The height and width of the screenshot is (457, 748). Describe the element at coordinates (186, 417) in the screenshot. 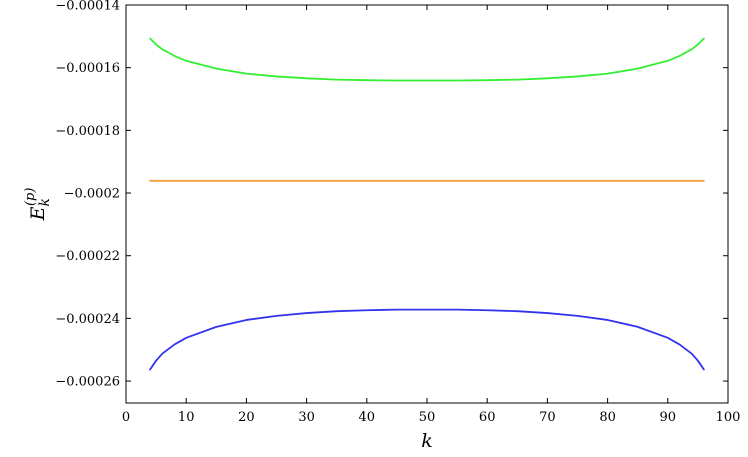

I see `x-tick-label: 10` at that location.